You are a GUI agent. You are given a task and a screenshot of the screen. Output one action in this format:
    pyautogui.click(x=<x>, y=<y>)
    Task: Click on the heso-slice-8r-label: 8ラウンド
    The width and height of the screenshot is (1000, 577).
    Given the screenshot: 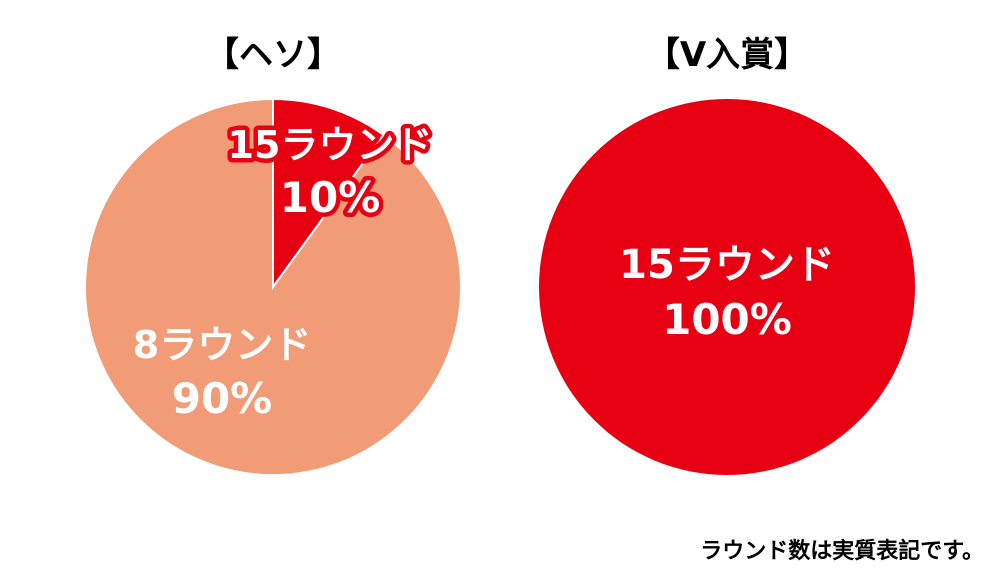 What is the action you would take?
    pyautogui.click(x=222, y=345)
    